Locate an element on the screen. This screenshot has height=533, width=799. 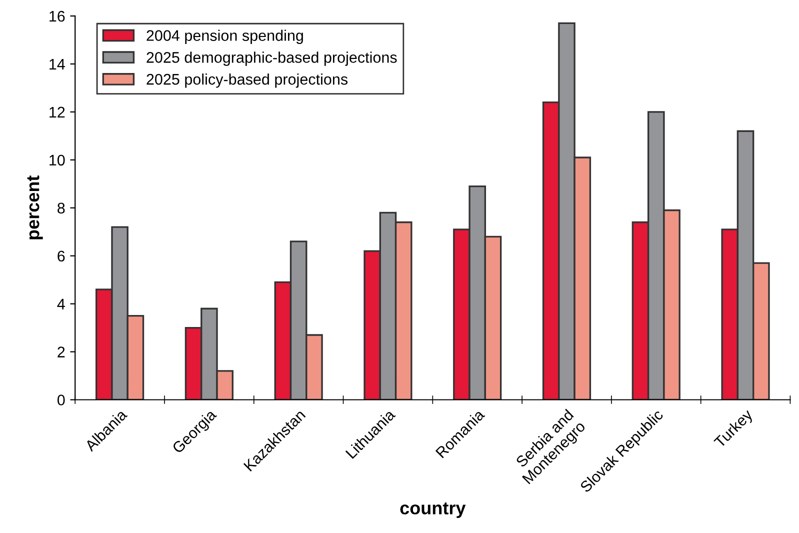
x-axis-title: country is located at coordinates (433, 510).